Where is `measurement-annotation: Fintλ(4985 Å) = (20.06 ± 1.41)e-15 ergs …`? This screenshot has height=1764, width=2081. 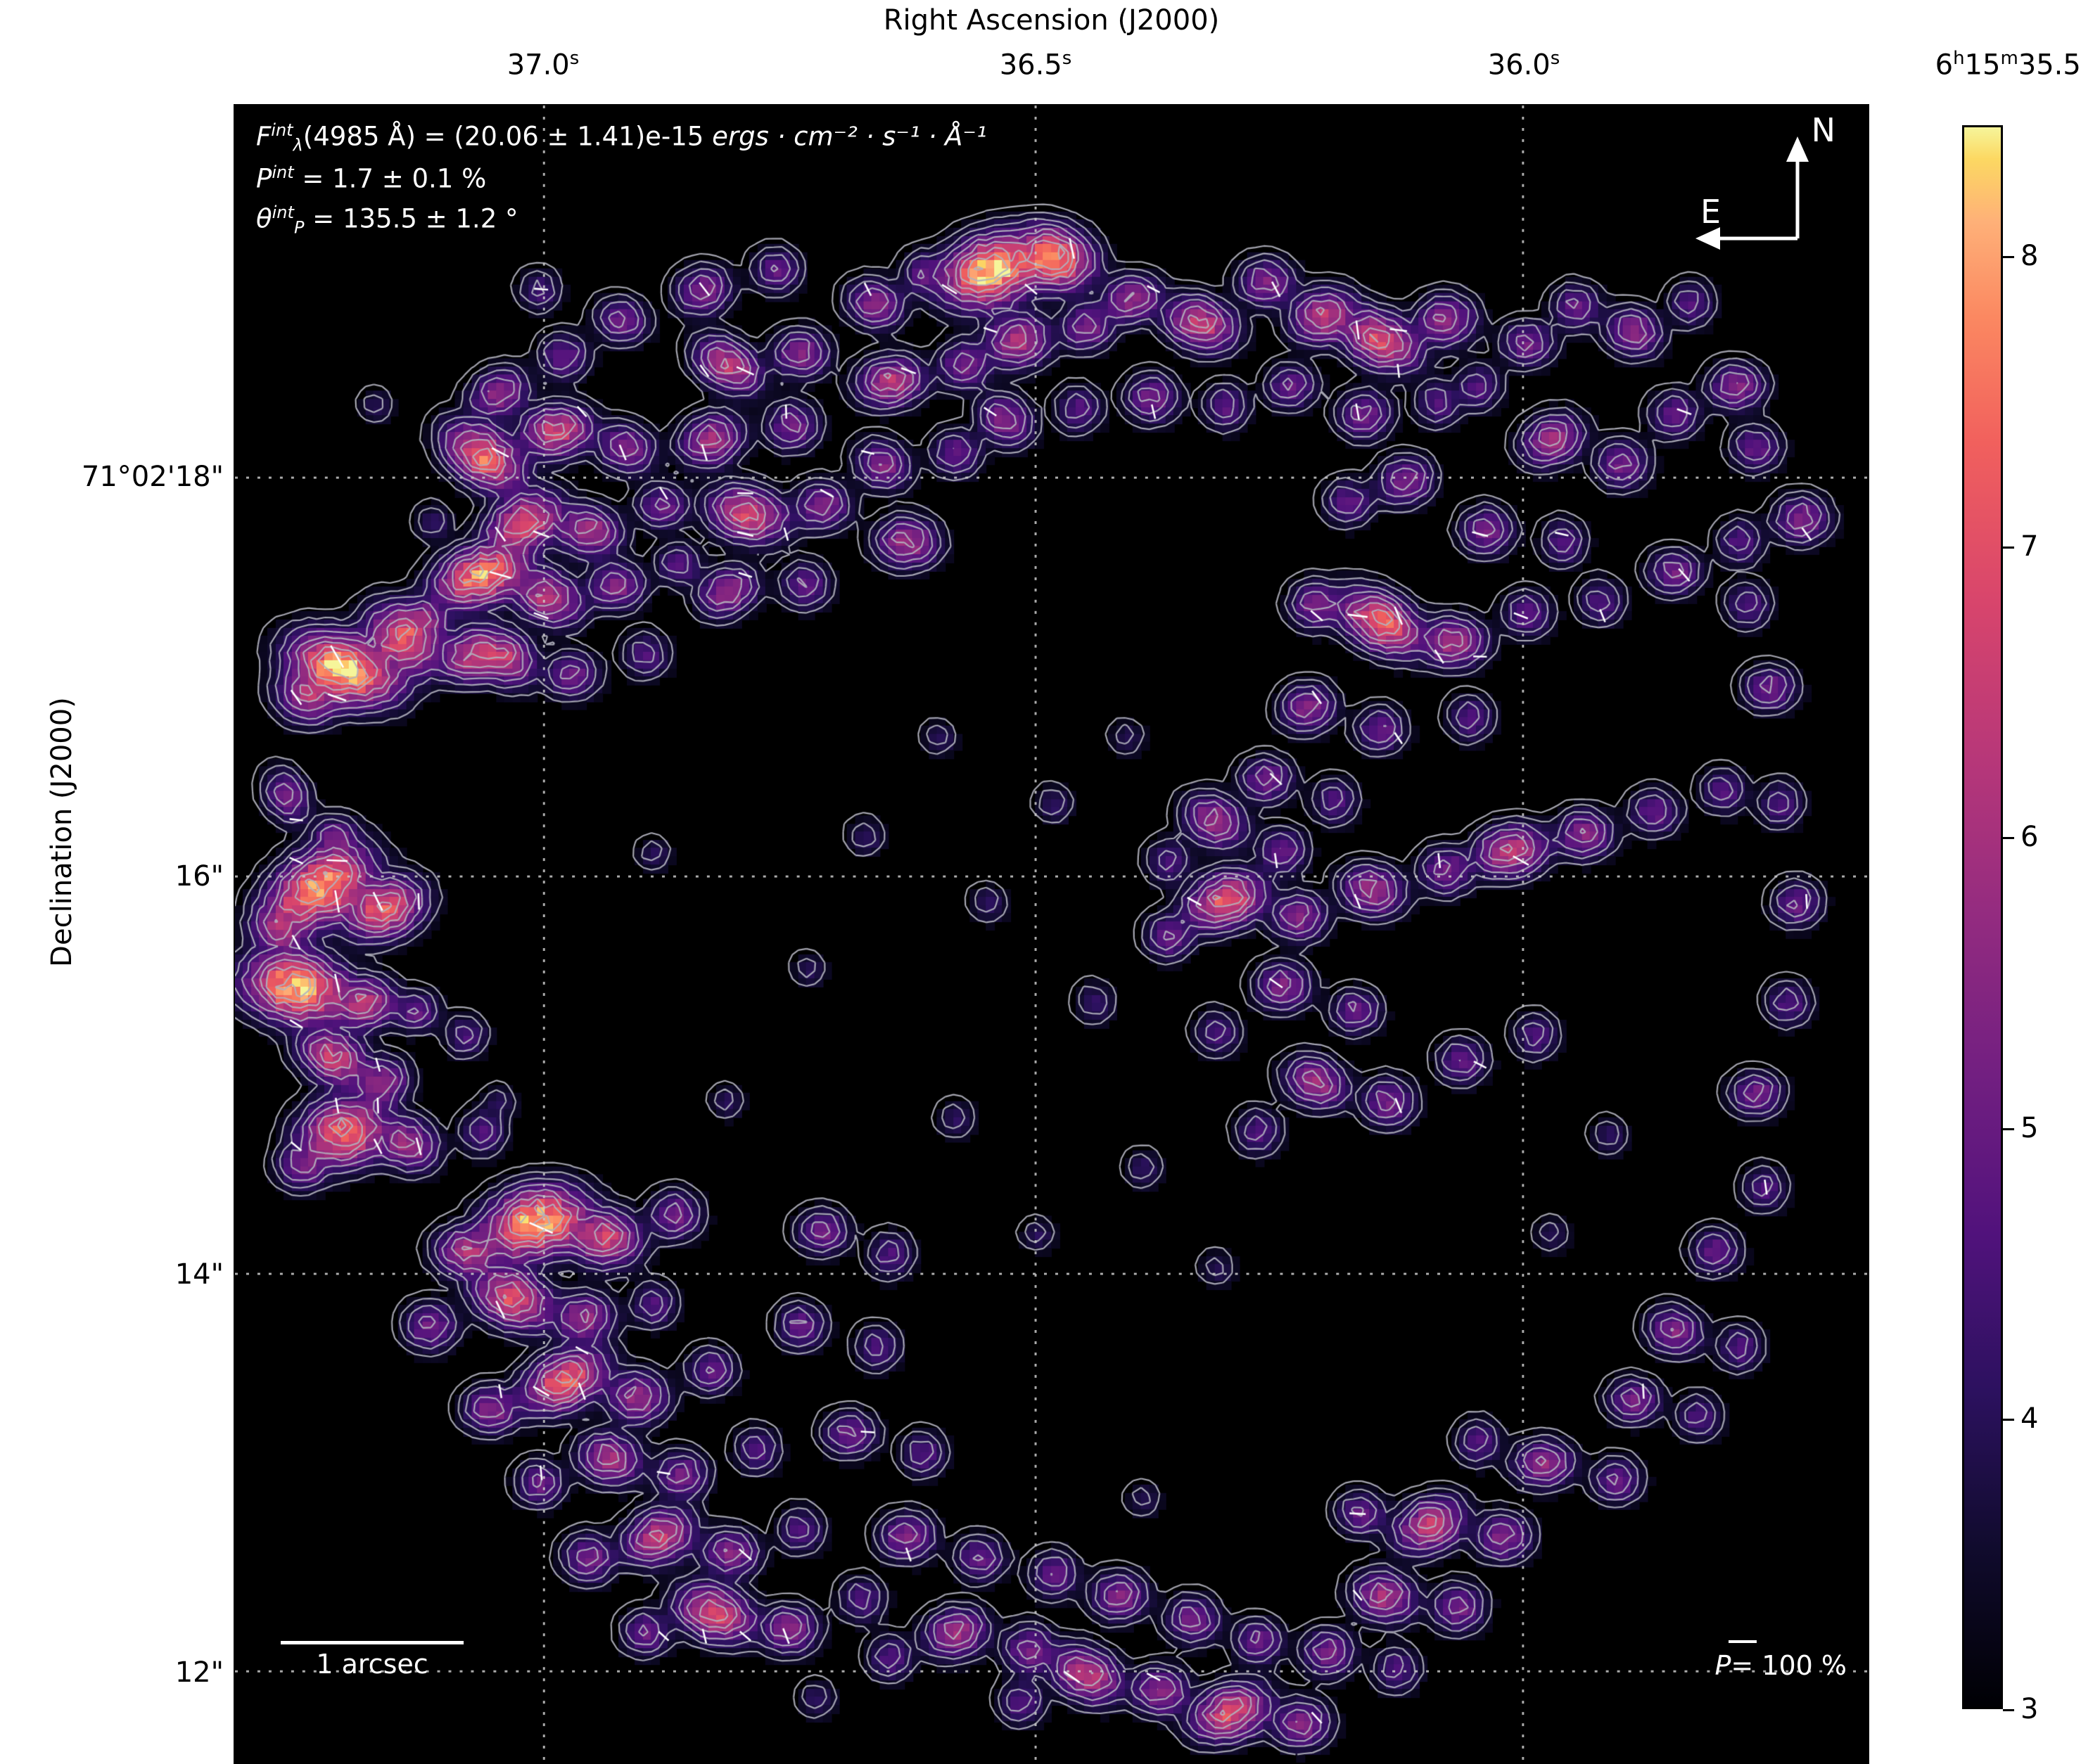
measurement-annotation: Fintλ(4985 Å) = (20.06 ± 1.41)e-15 ergs … is located at coordinates (621, 180).